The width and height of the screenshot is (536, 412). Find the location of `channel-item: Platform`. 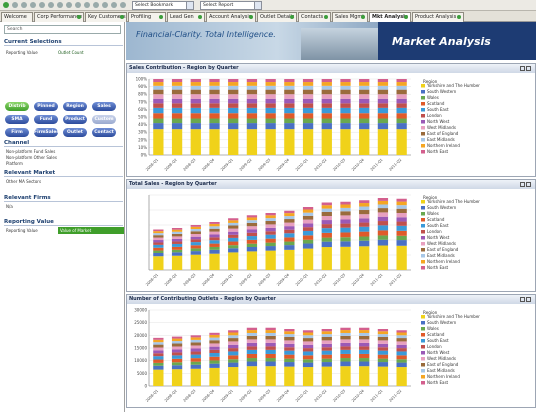

channel-item: Platform is located at coordinates (14, 163).